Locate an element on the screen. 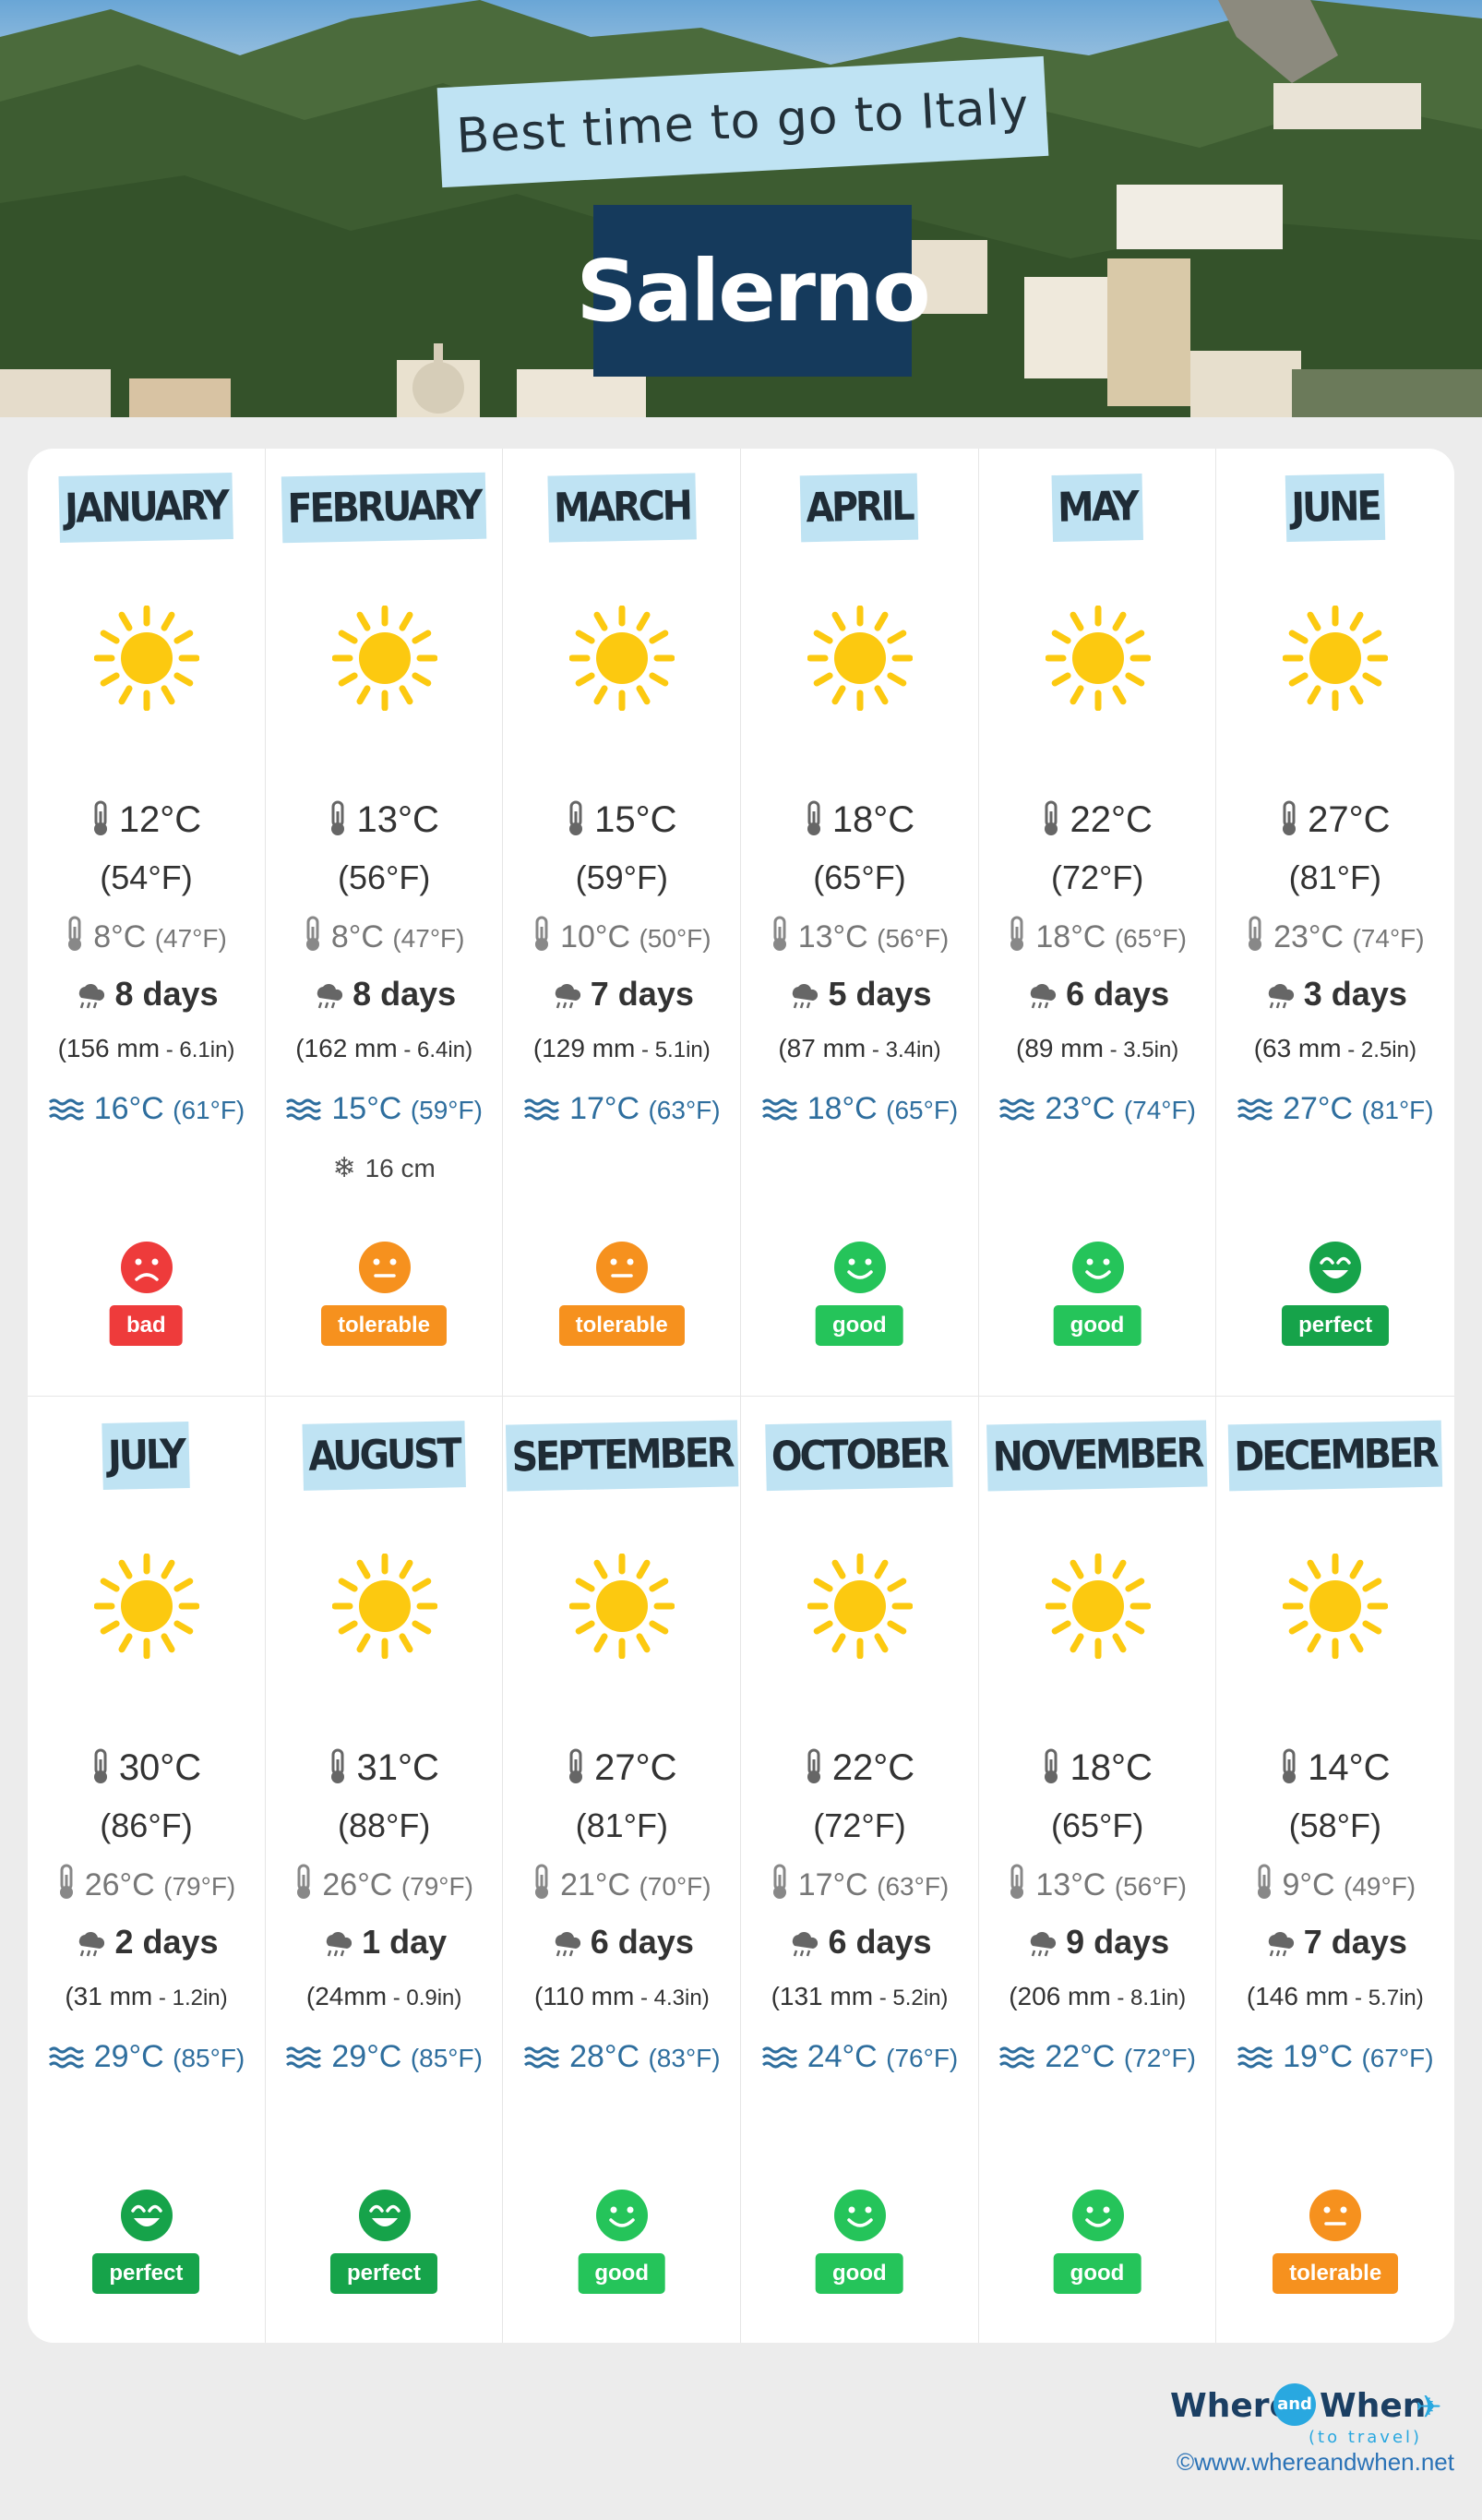 The image size is (1482, 2520). sea-temperature: 24°C (76°F) is located at coordinates (859, 2059).